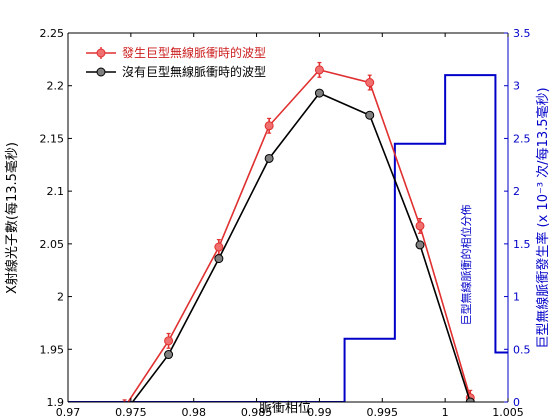 The width and height of the screenshot is (560, 420). I want to click on y-left-tick-label: 2, so click(60, 297).